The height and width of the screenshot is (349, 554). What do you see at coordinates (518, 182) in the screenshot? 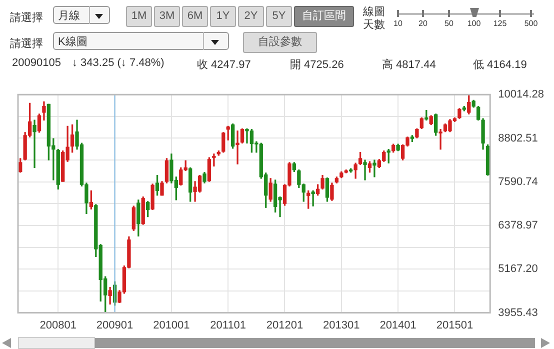
I see `y-tick-label: 7590.74` at bounding box center [518, 182].